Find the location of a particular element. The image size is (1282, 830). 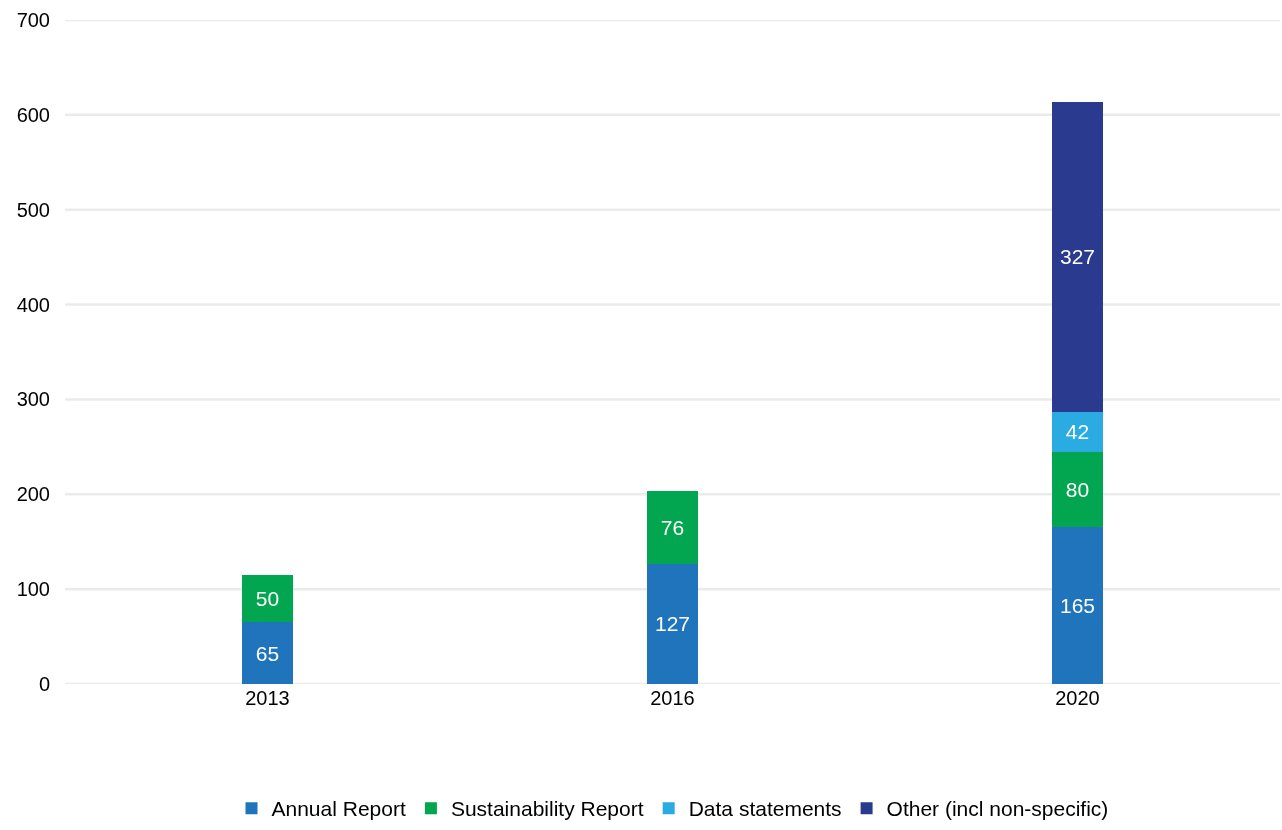

y-tick-label: 400 is located at coordinates (33, 304).